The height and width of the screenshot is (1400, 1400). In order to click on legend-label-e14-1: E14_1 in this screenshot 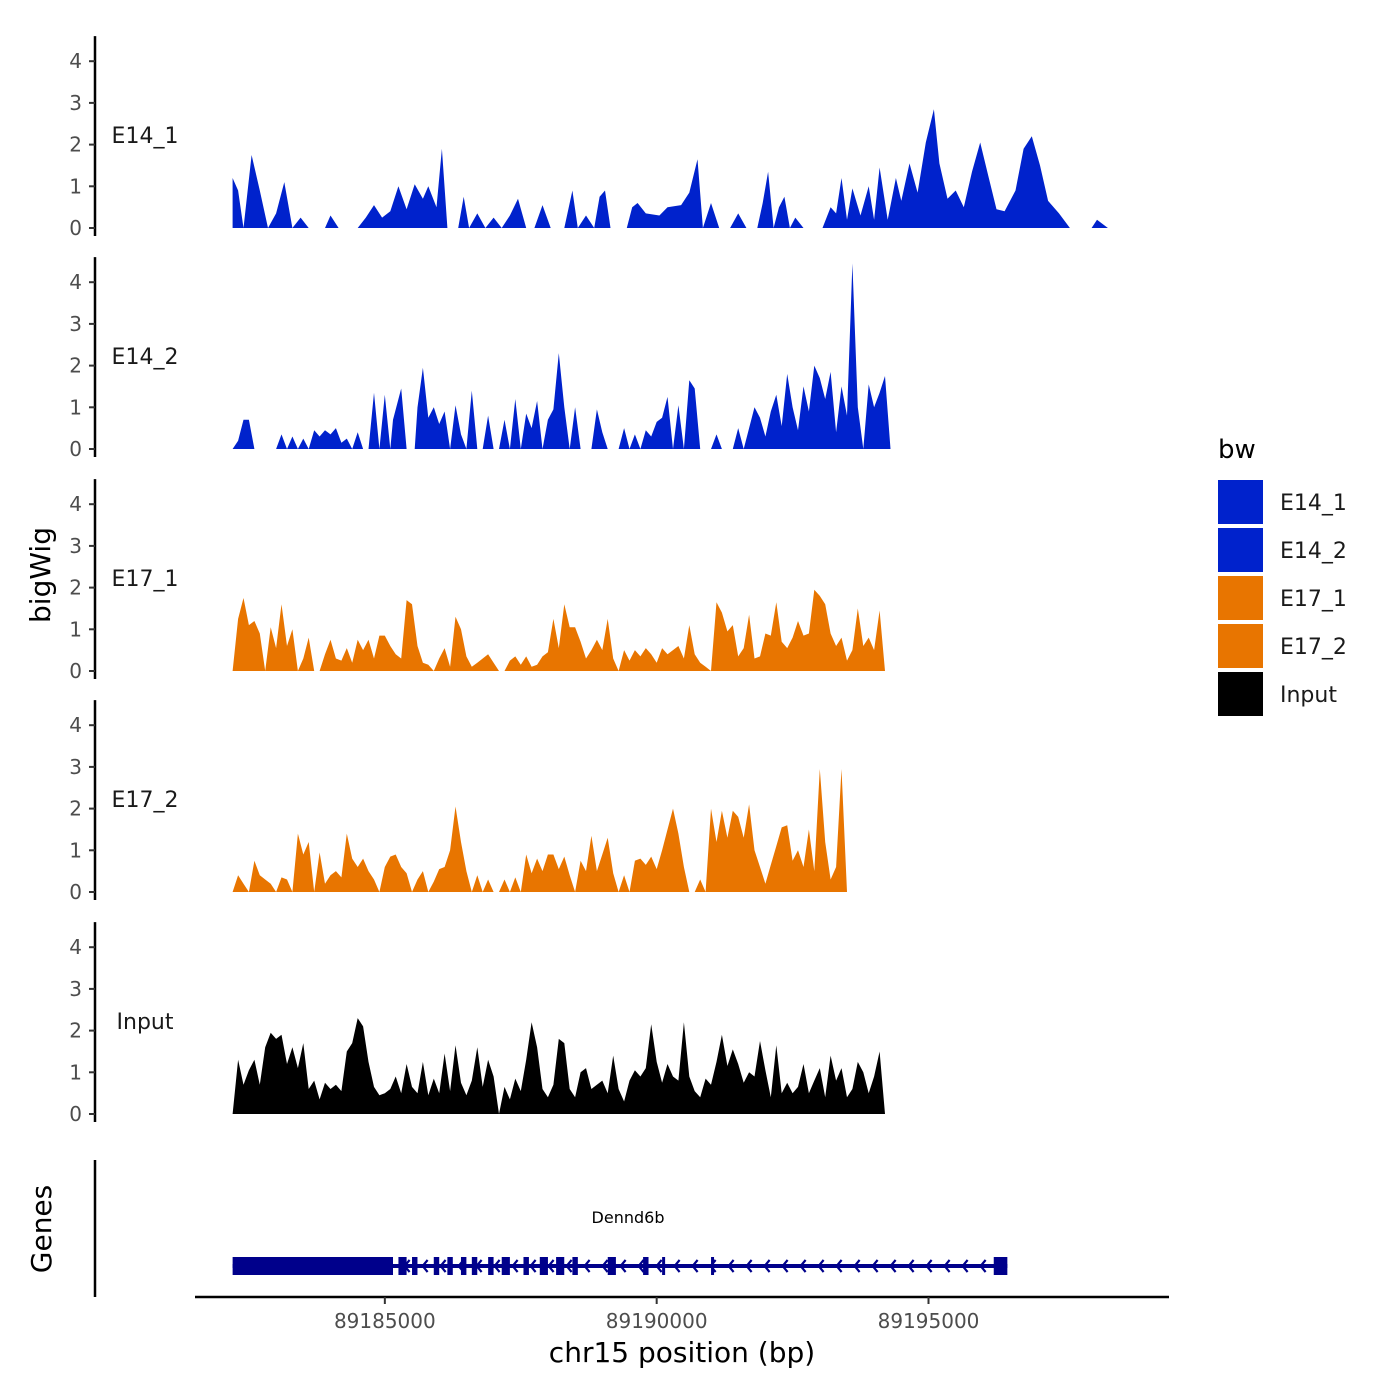, I will do `click(1313, 503)`.